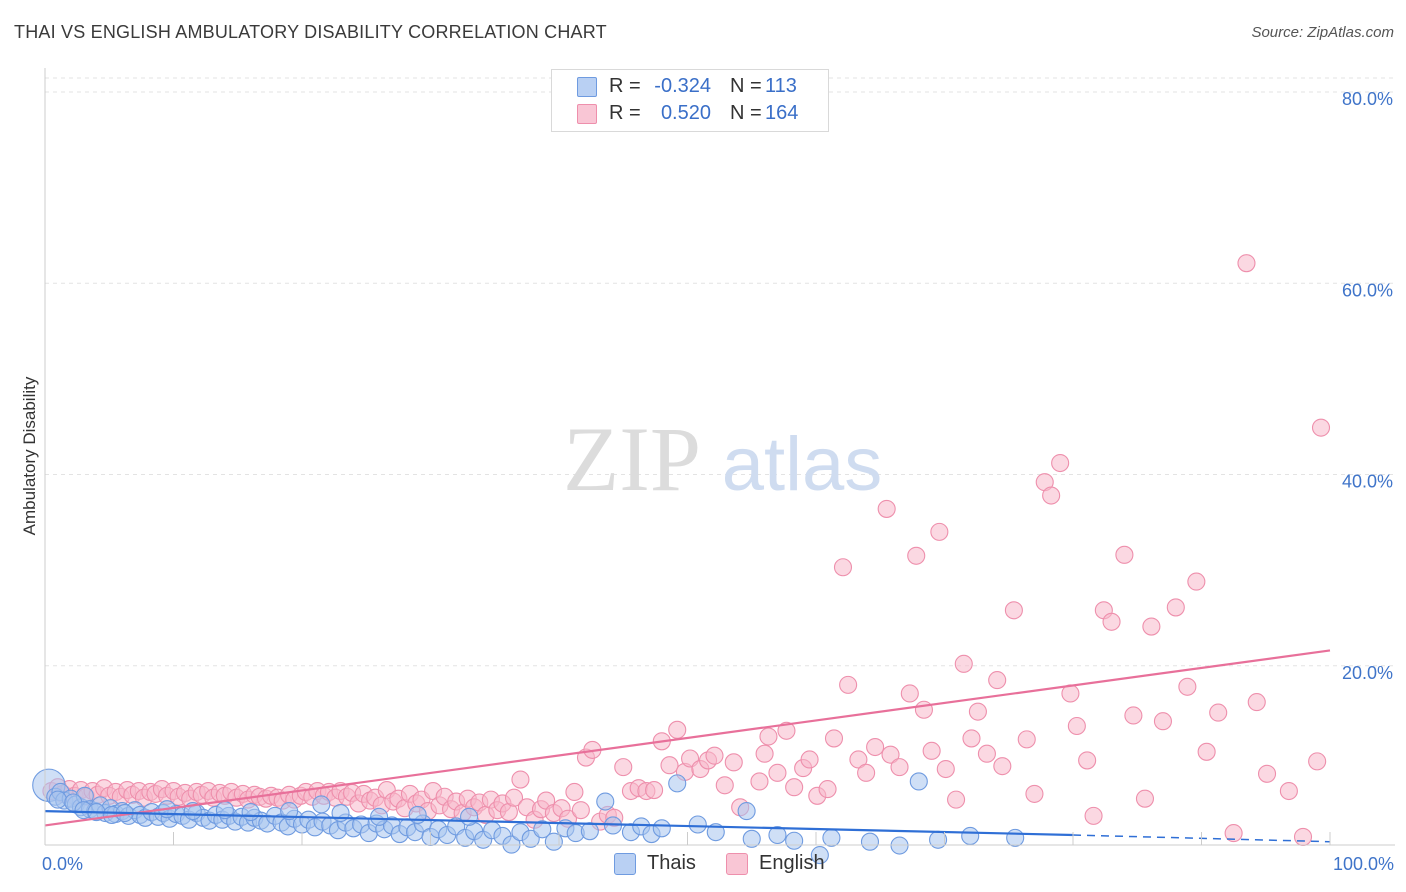 Image resolution: width=1406 pixels, height=892 pixels. What do you see at coordinates (625, 113) in the screenshot?
I see `legend-r-label: R =` at bounding box center [625, 113].